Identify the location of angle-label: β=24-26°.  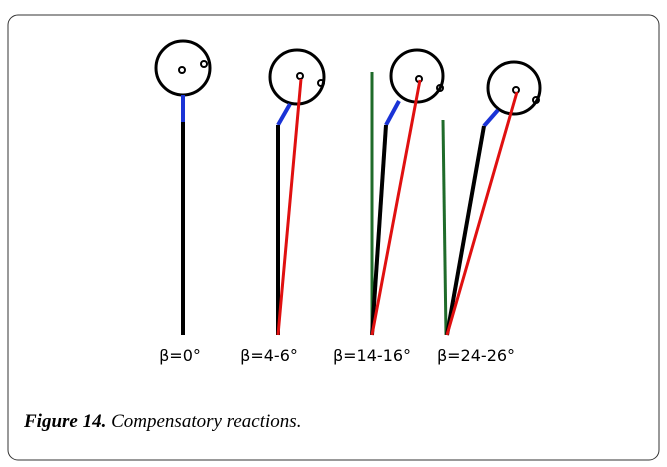
(476, 355).